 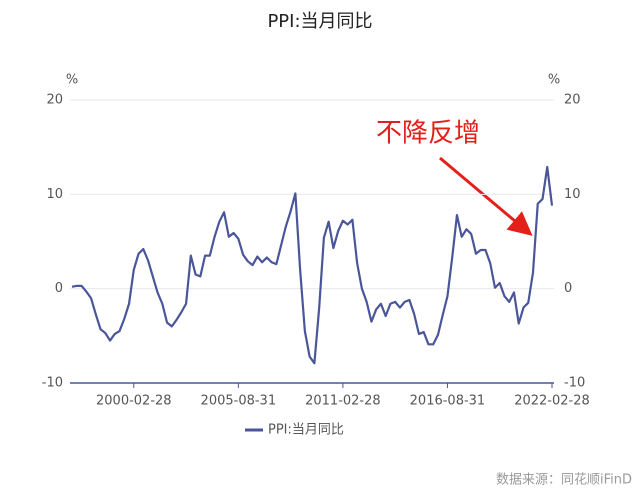 What do you see at coordinates (343, 401) in the screenshot?
I see `x-tick-label: 2011-02-28` at bounding box center [343, 401].